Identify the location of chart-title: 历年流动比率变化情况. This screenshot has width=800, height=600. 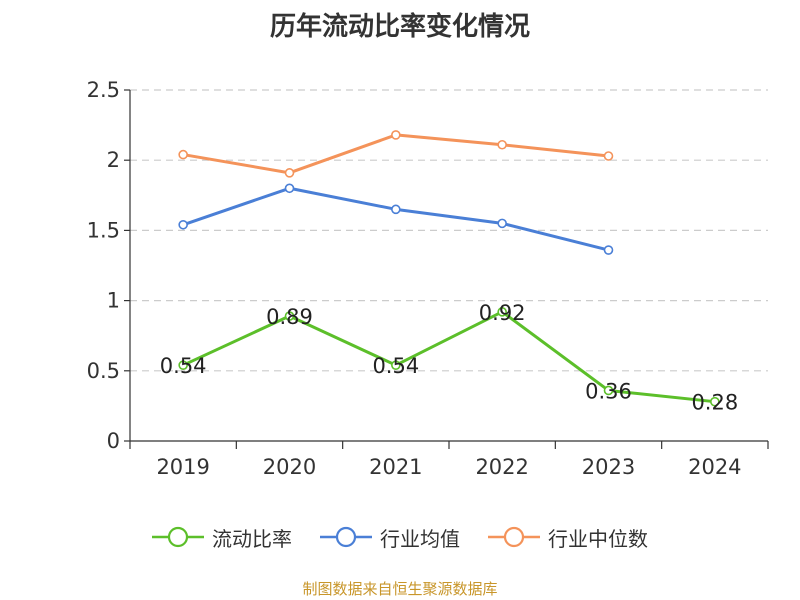
(399, 27).